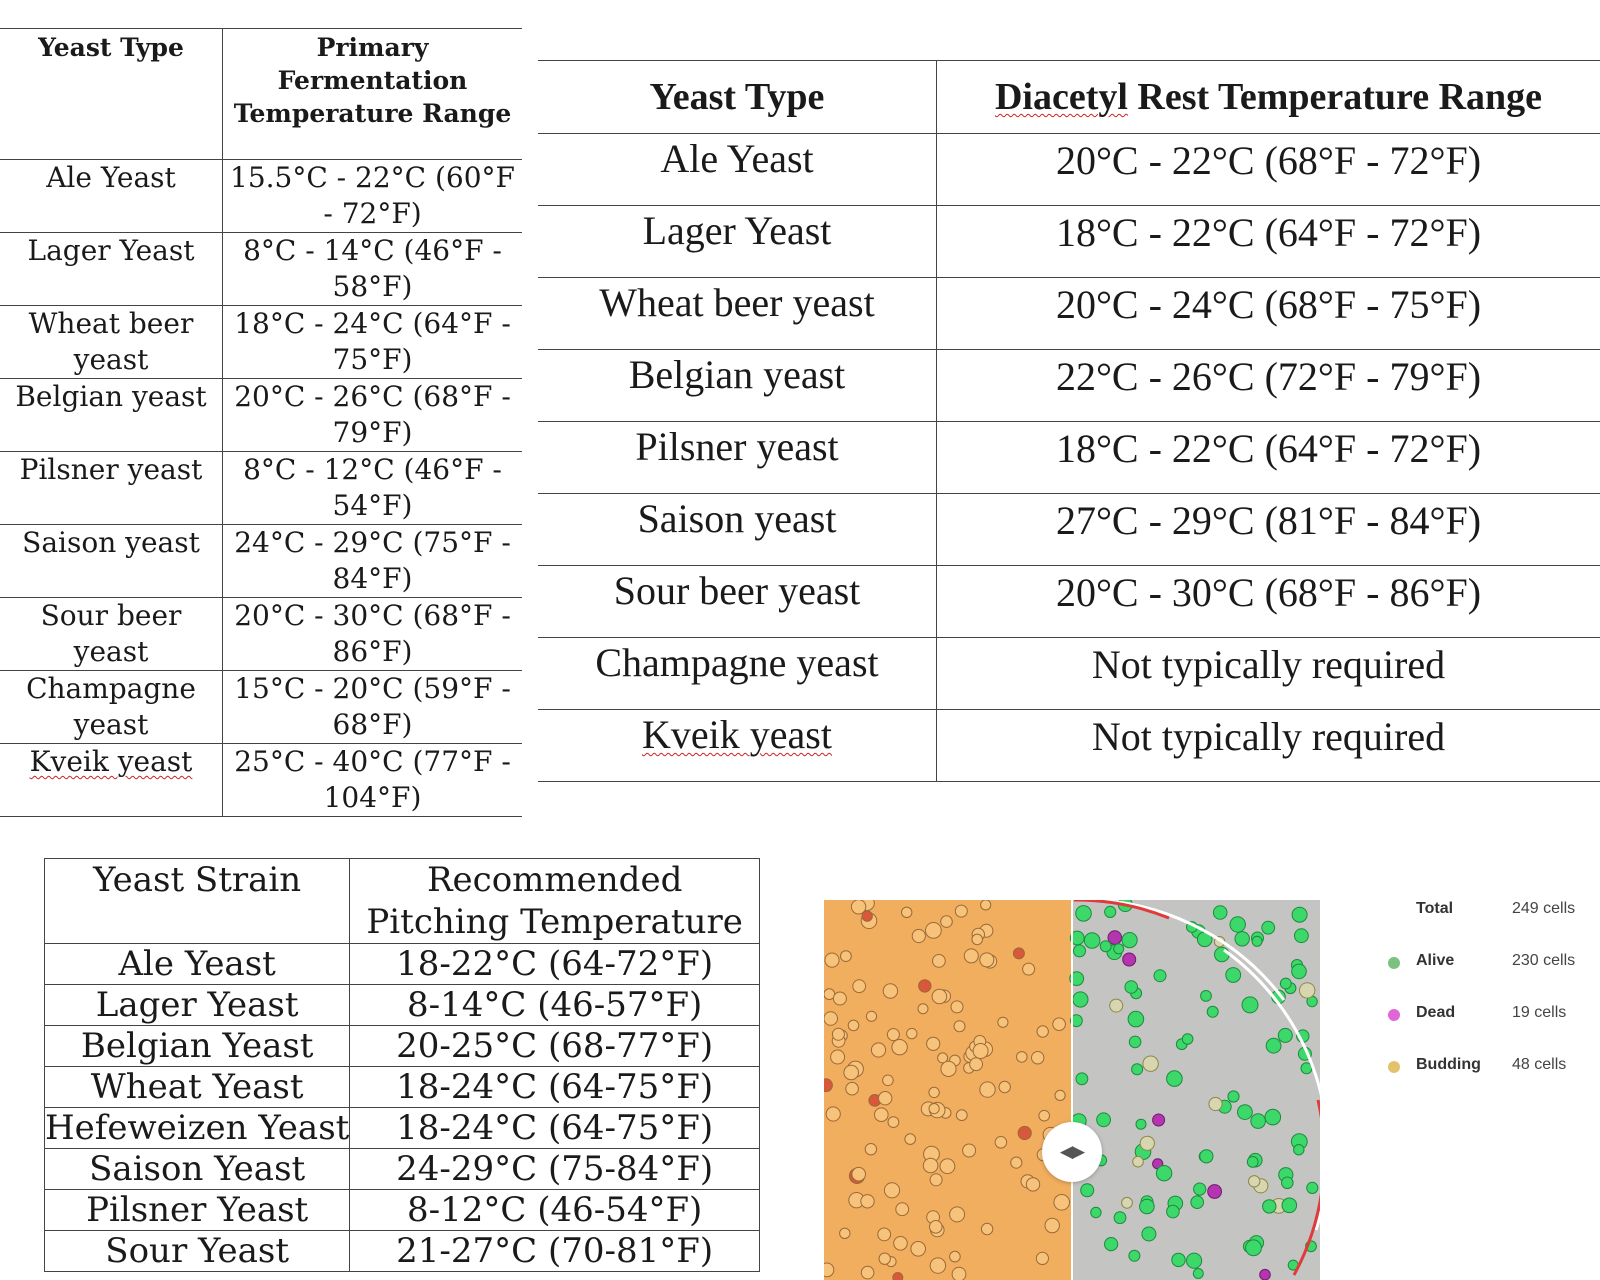  I want to click on yeast-strain-cell: Sour Yeast, so click(197, 1251).